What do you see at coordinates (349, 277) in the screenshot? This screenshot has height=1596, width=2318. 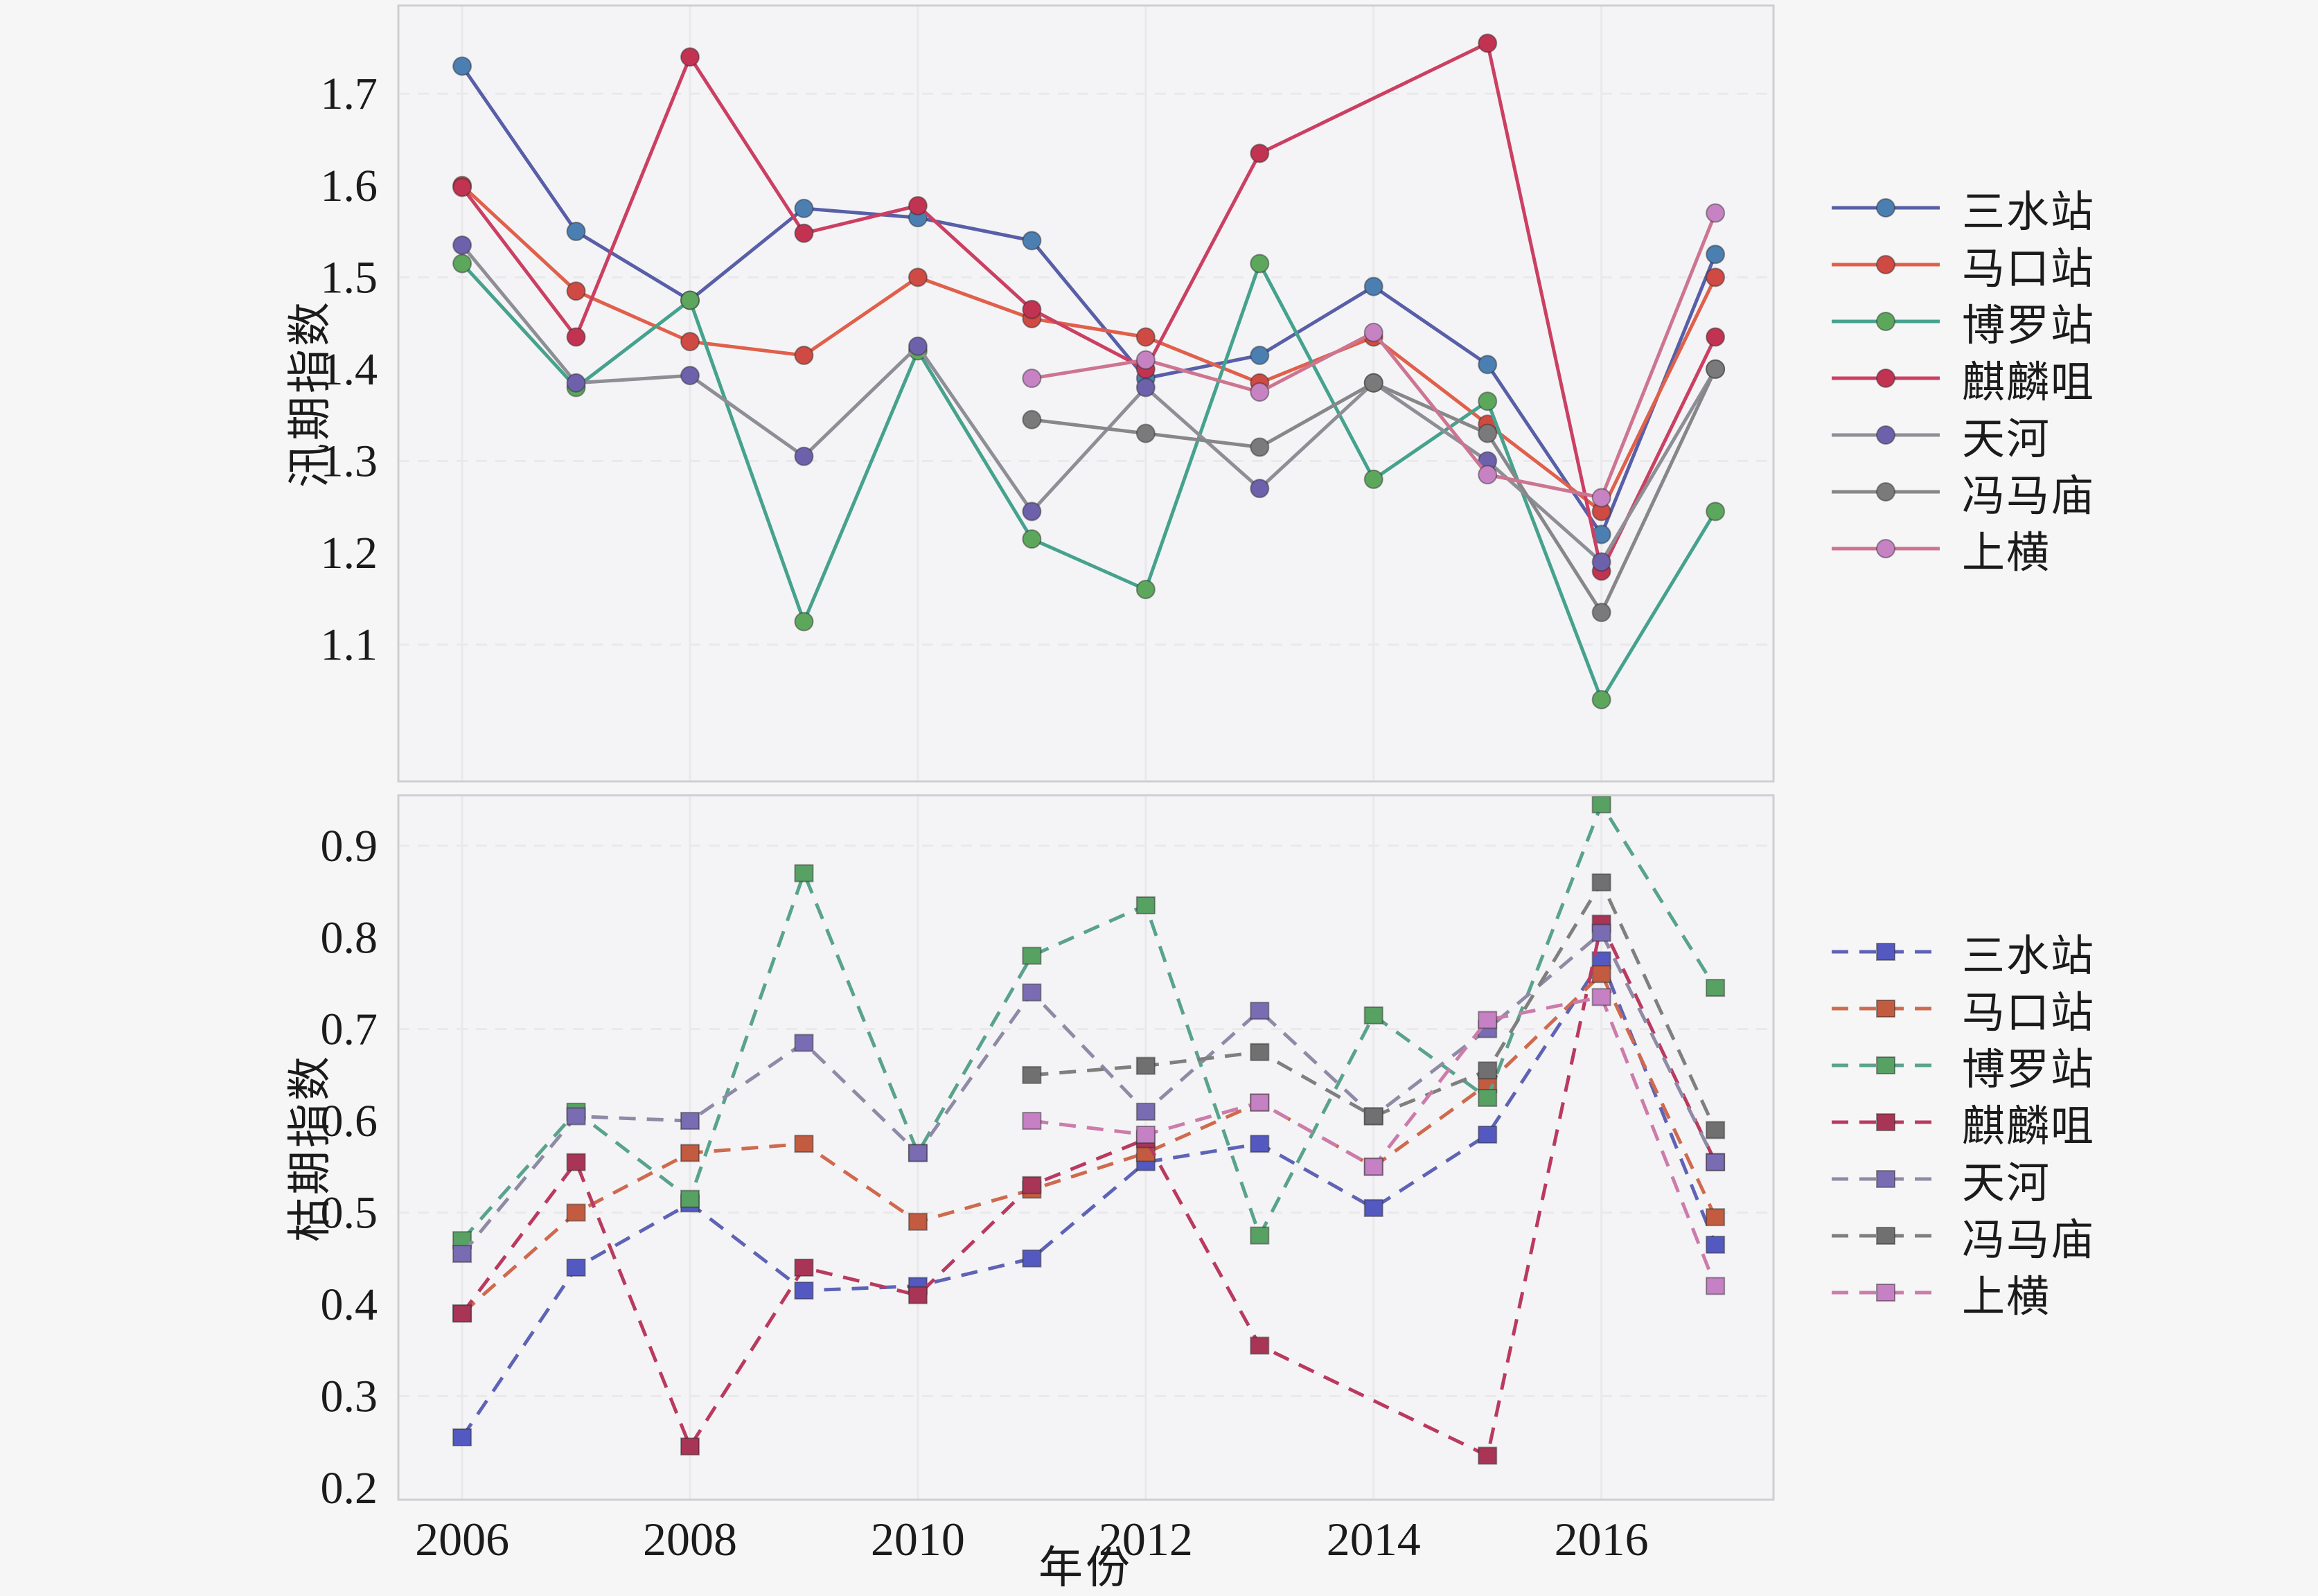 I see `y-tick-label: 1.5` at bounding box center [349, 277].